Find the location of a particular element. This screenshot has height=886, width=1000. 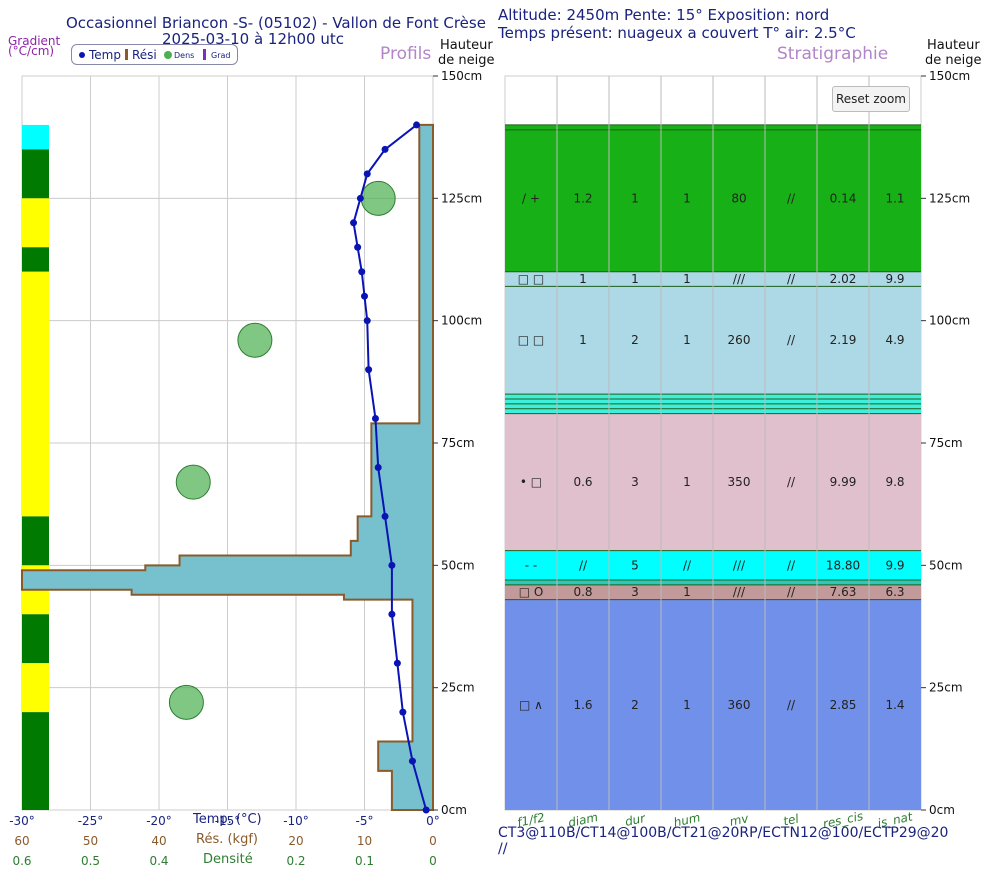

height-axis-subtitle-left: de neige is located at coordinates (466, 60).